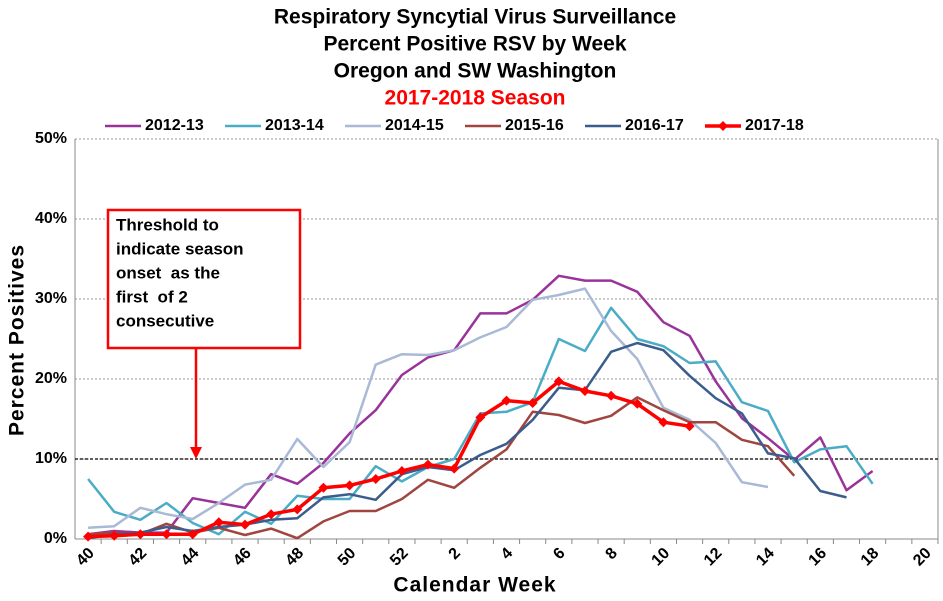 Image resolution: width=943 pixels, height=601 pixels. What do you see at coordinates (167, 224) in the screenshot?
I see `annotation-text: Threshold to` at bounding box center [167, 224].